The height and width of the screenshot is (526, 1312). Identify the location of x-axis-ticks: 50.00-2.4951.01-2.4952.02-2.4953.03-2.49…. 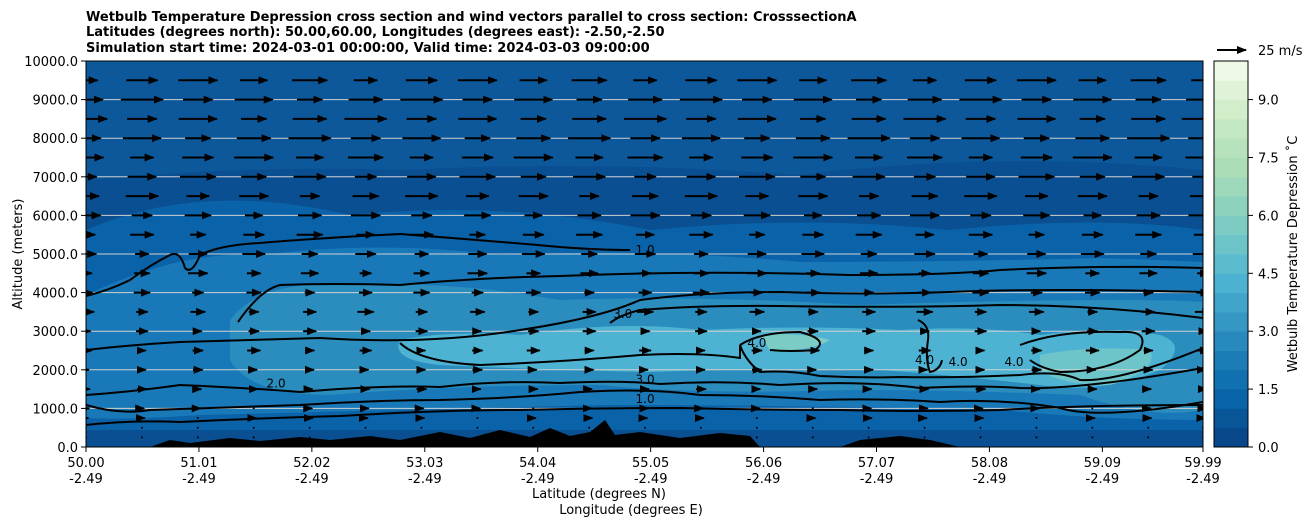
(644, 467).